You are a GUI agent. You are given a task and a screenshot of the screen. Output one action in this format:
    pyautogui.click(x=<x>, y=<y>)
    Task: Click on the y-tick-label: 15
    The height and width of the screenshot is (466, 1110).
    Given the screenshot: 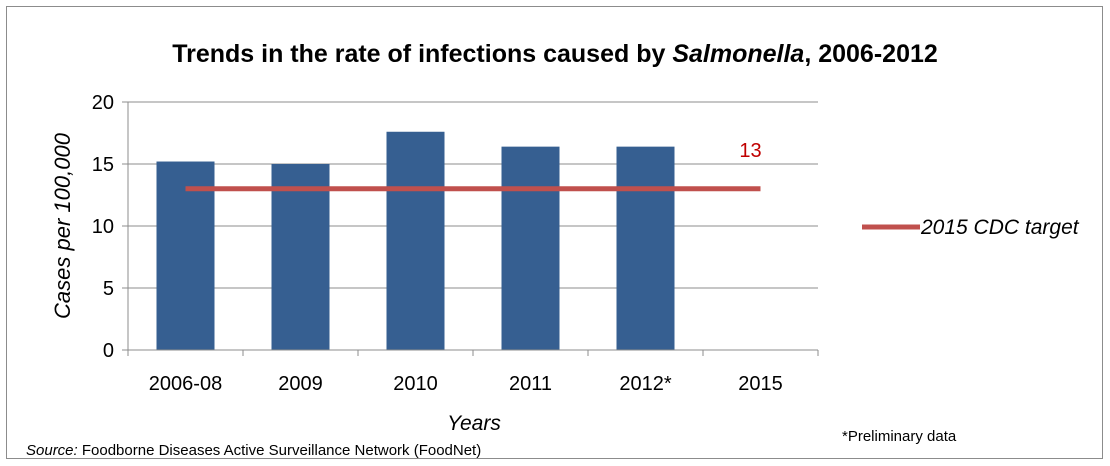 What is the action you would take?
    pyautogui.click(x=103, y=165)
    